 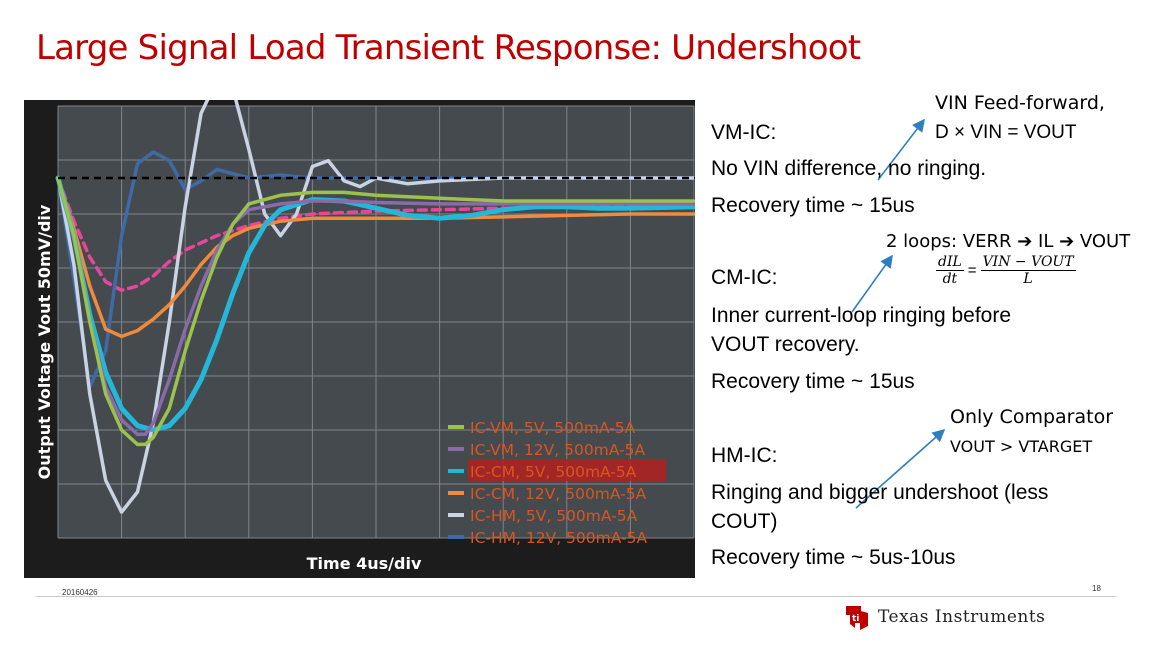 I want to click on formula-lhs: dIL dt, so click(x=950, y=270).